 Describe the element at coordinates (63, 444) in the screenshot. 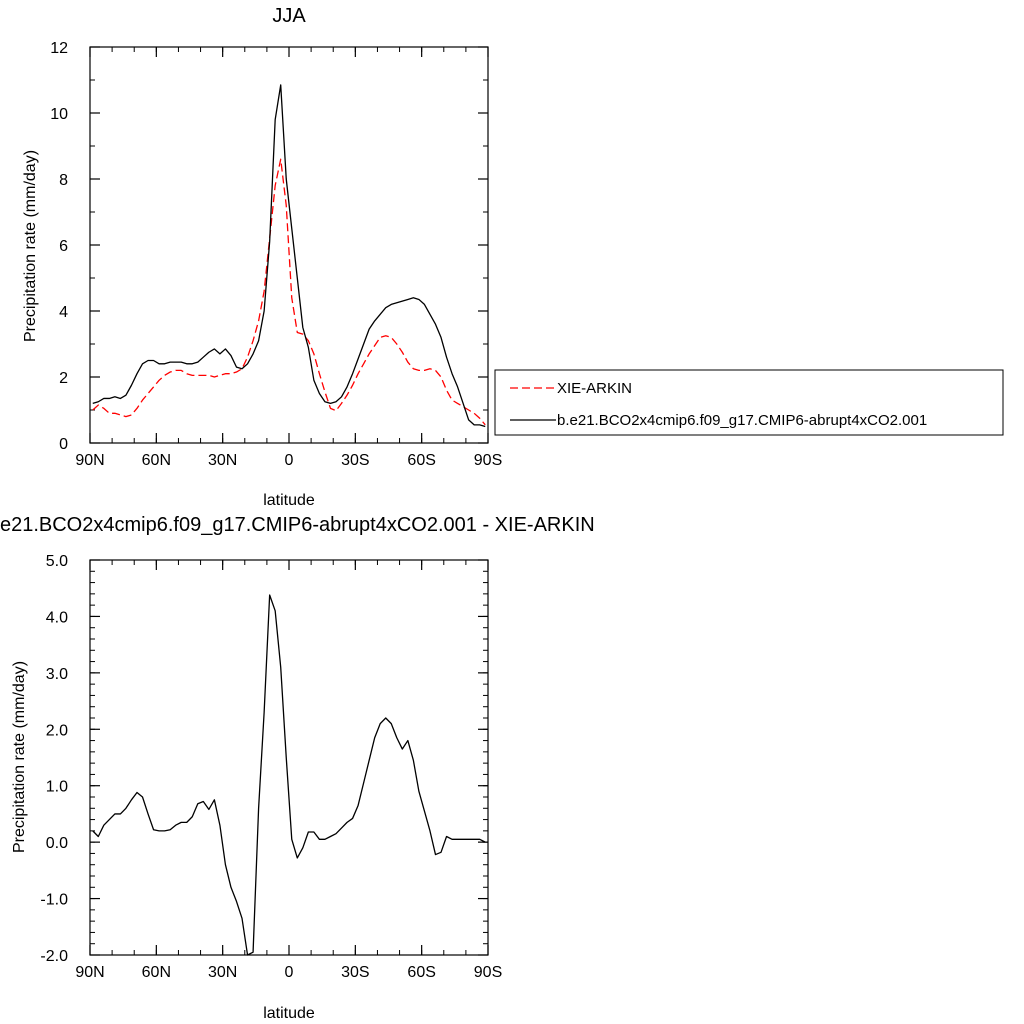

I see `y-tick-label: 0` at that location.